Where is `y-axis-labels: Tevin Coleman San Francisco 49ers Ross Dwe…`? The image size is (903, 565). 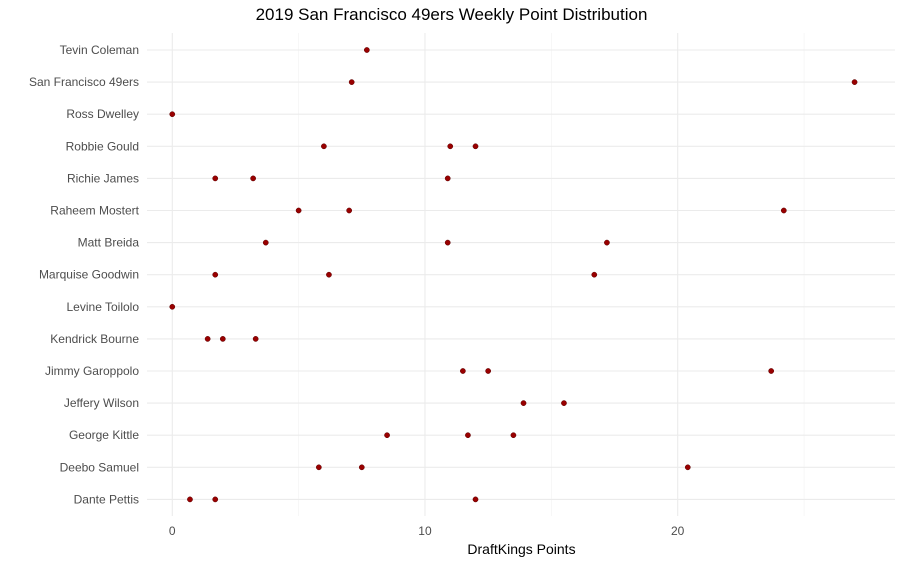 y-axis-labels: Tevin Coleman San Francisco 49ers Ross Dwe… is located at coordinates (84, 274).